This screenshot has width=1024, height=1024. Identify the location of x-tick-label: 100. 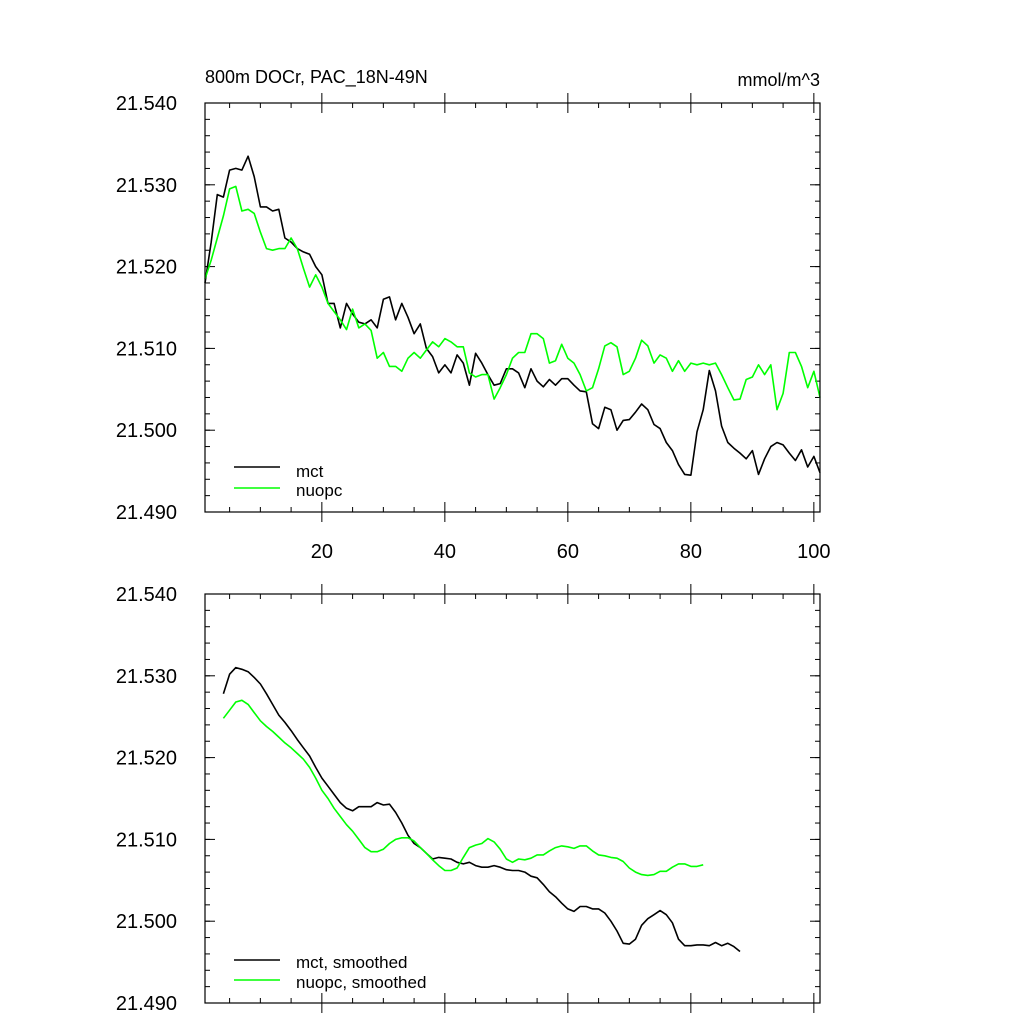
(813, 552).